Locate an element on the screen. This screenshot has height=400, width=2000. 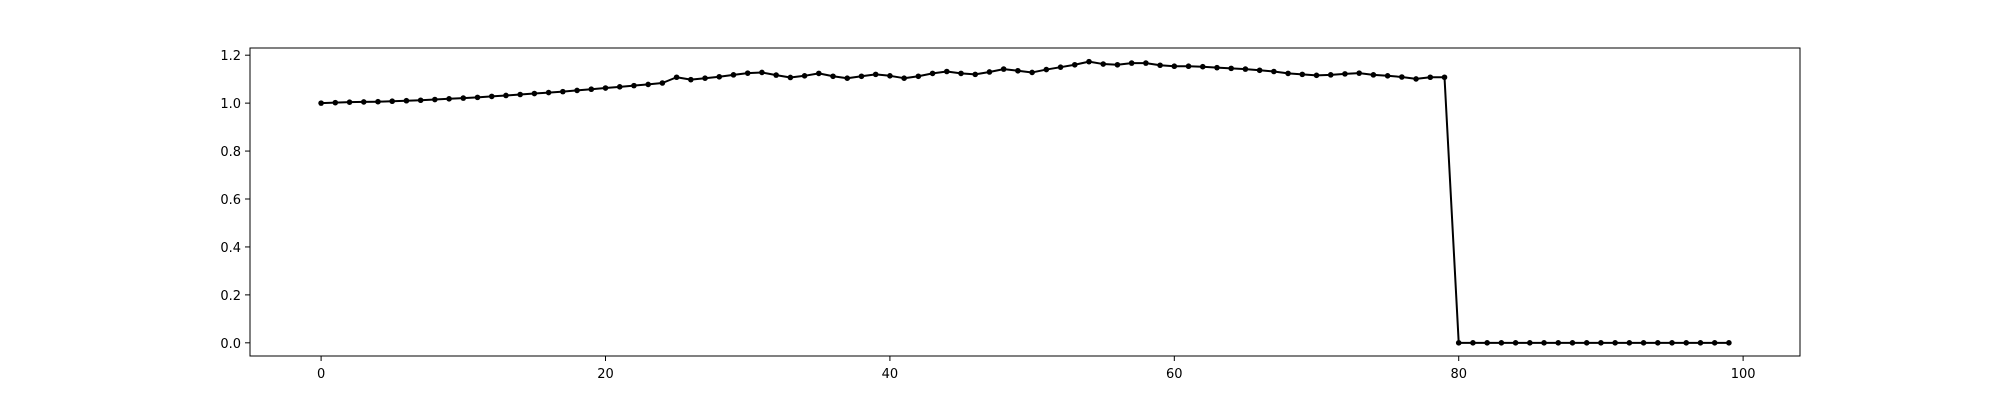
x-tick-label: 100 is located at coordinates (1743, 374).